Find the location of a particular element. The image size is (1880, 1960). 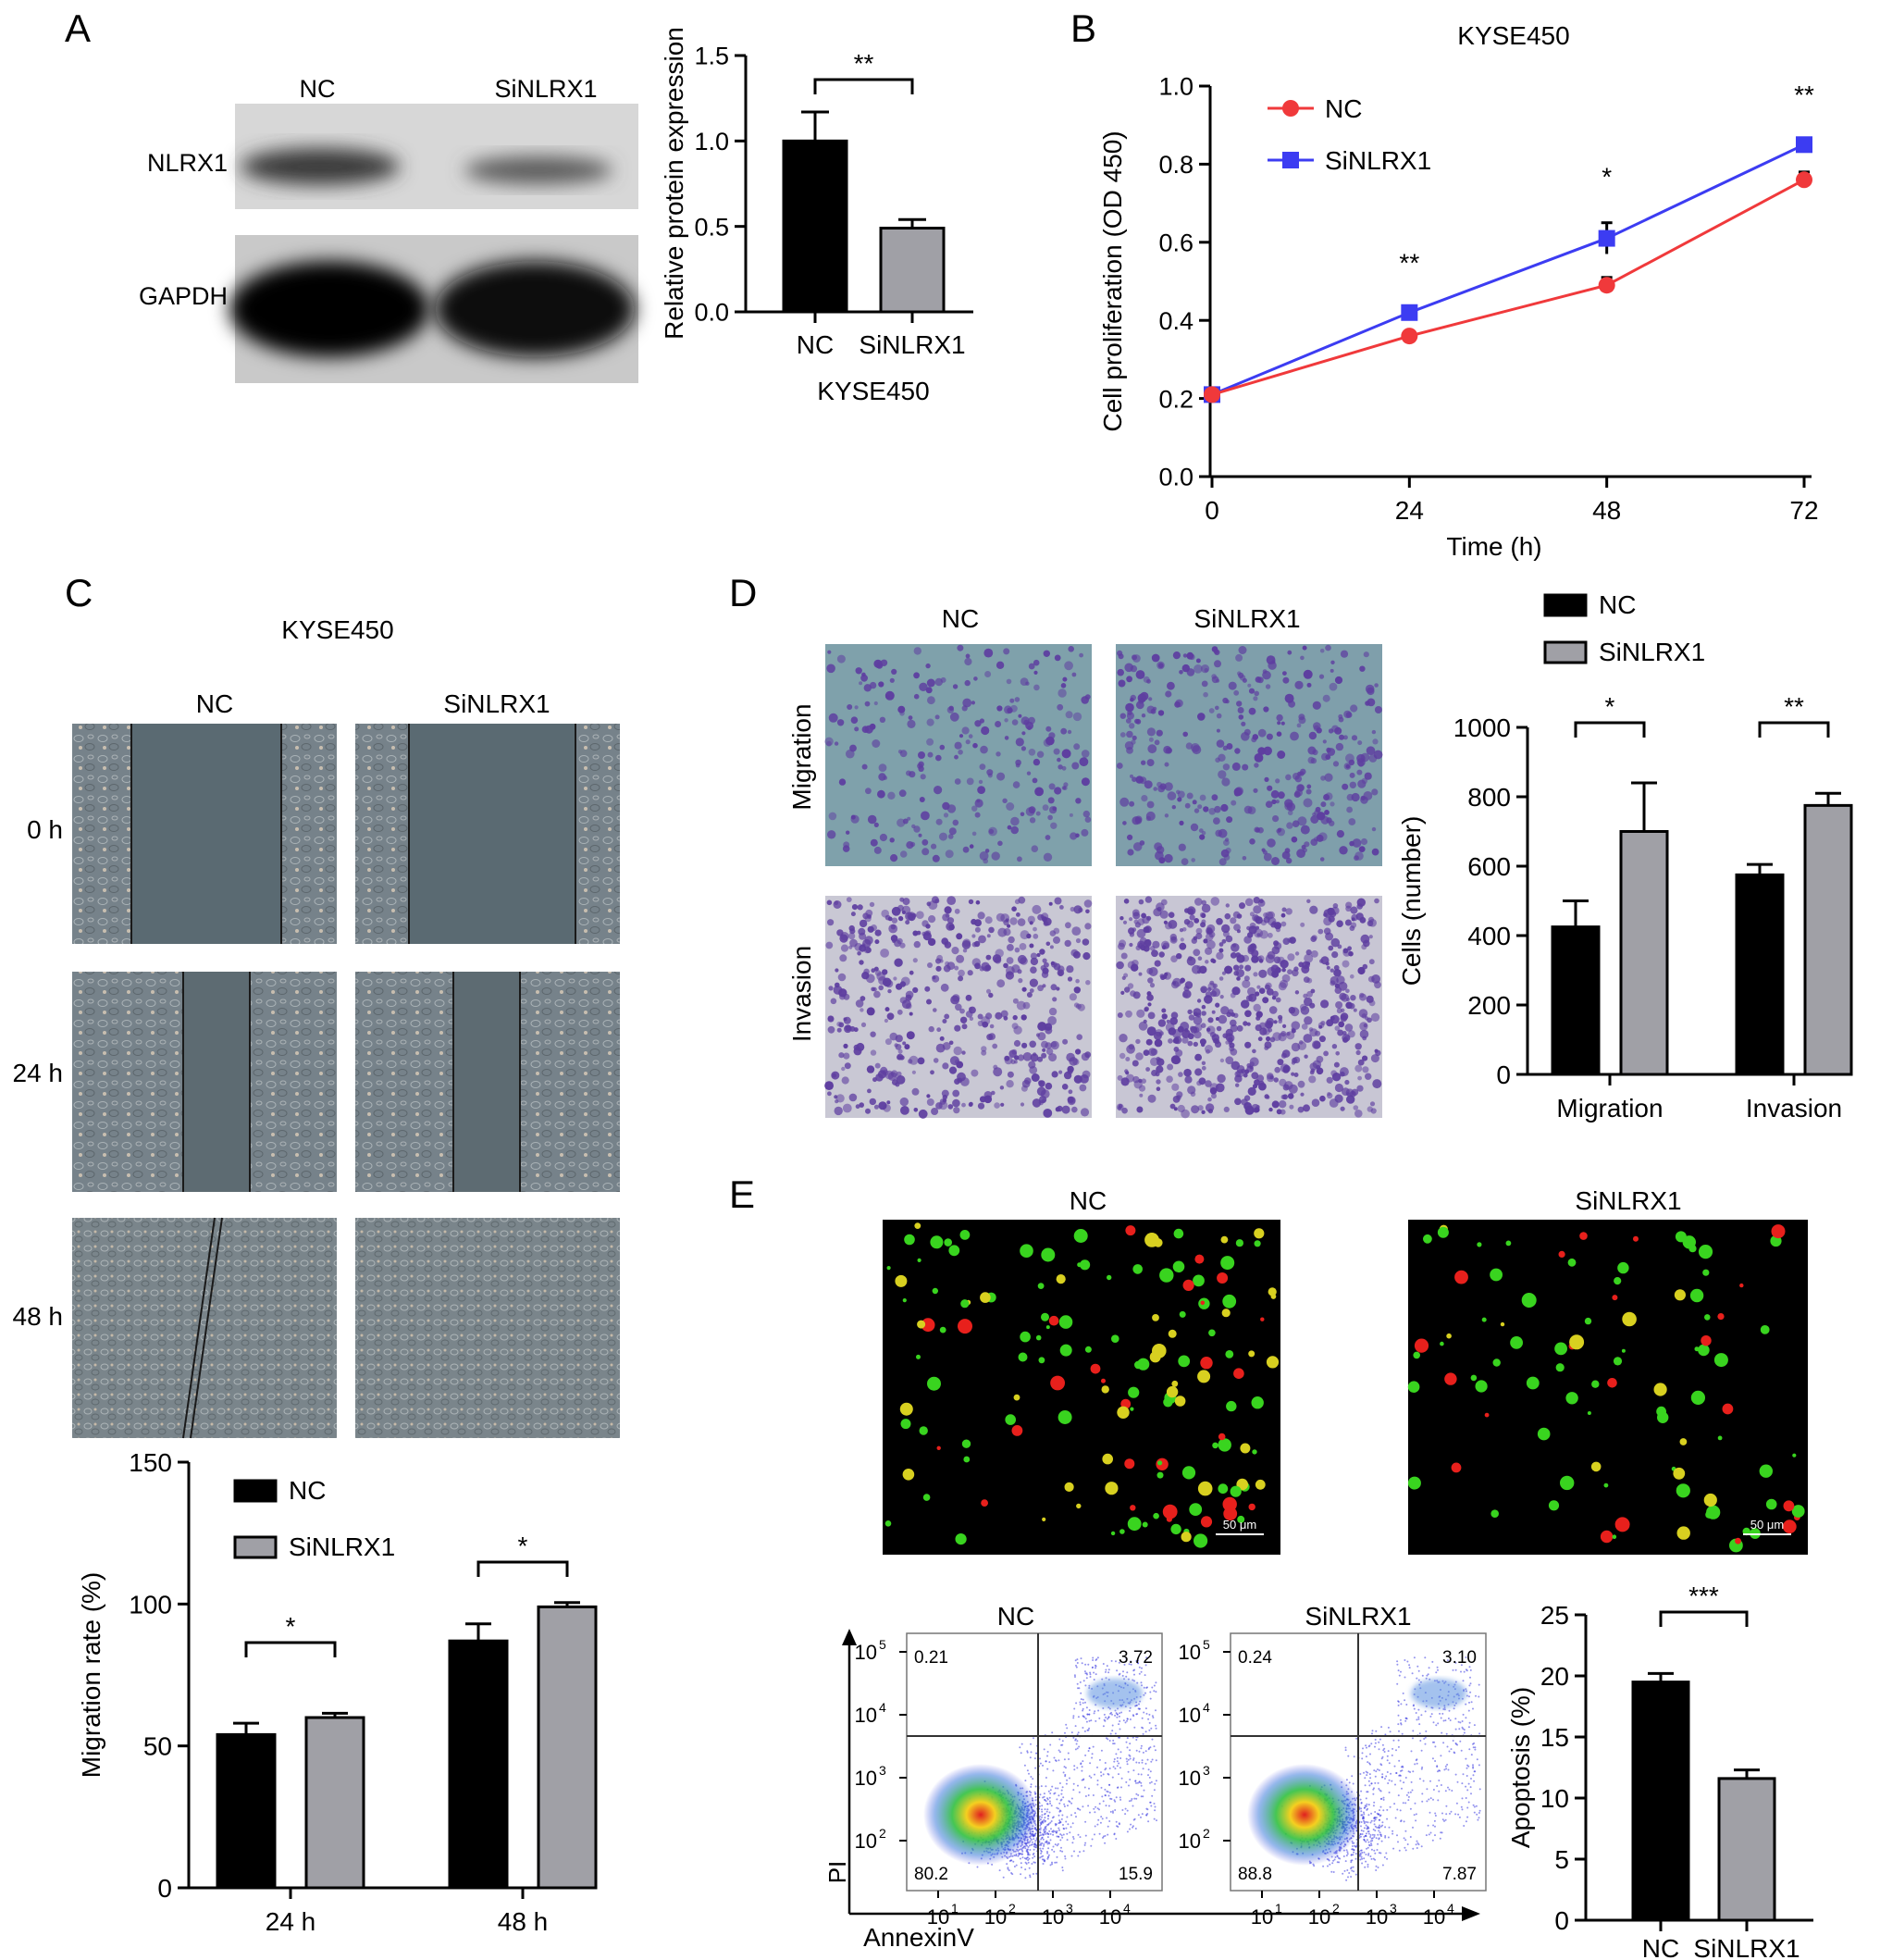

chart-b-x-tick-label: 48 is located at coordinates (1606, 511).